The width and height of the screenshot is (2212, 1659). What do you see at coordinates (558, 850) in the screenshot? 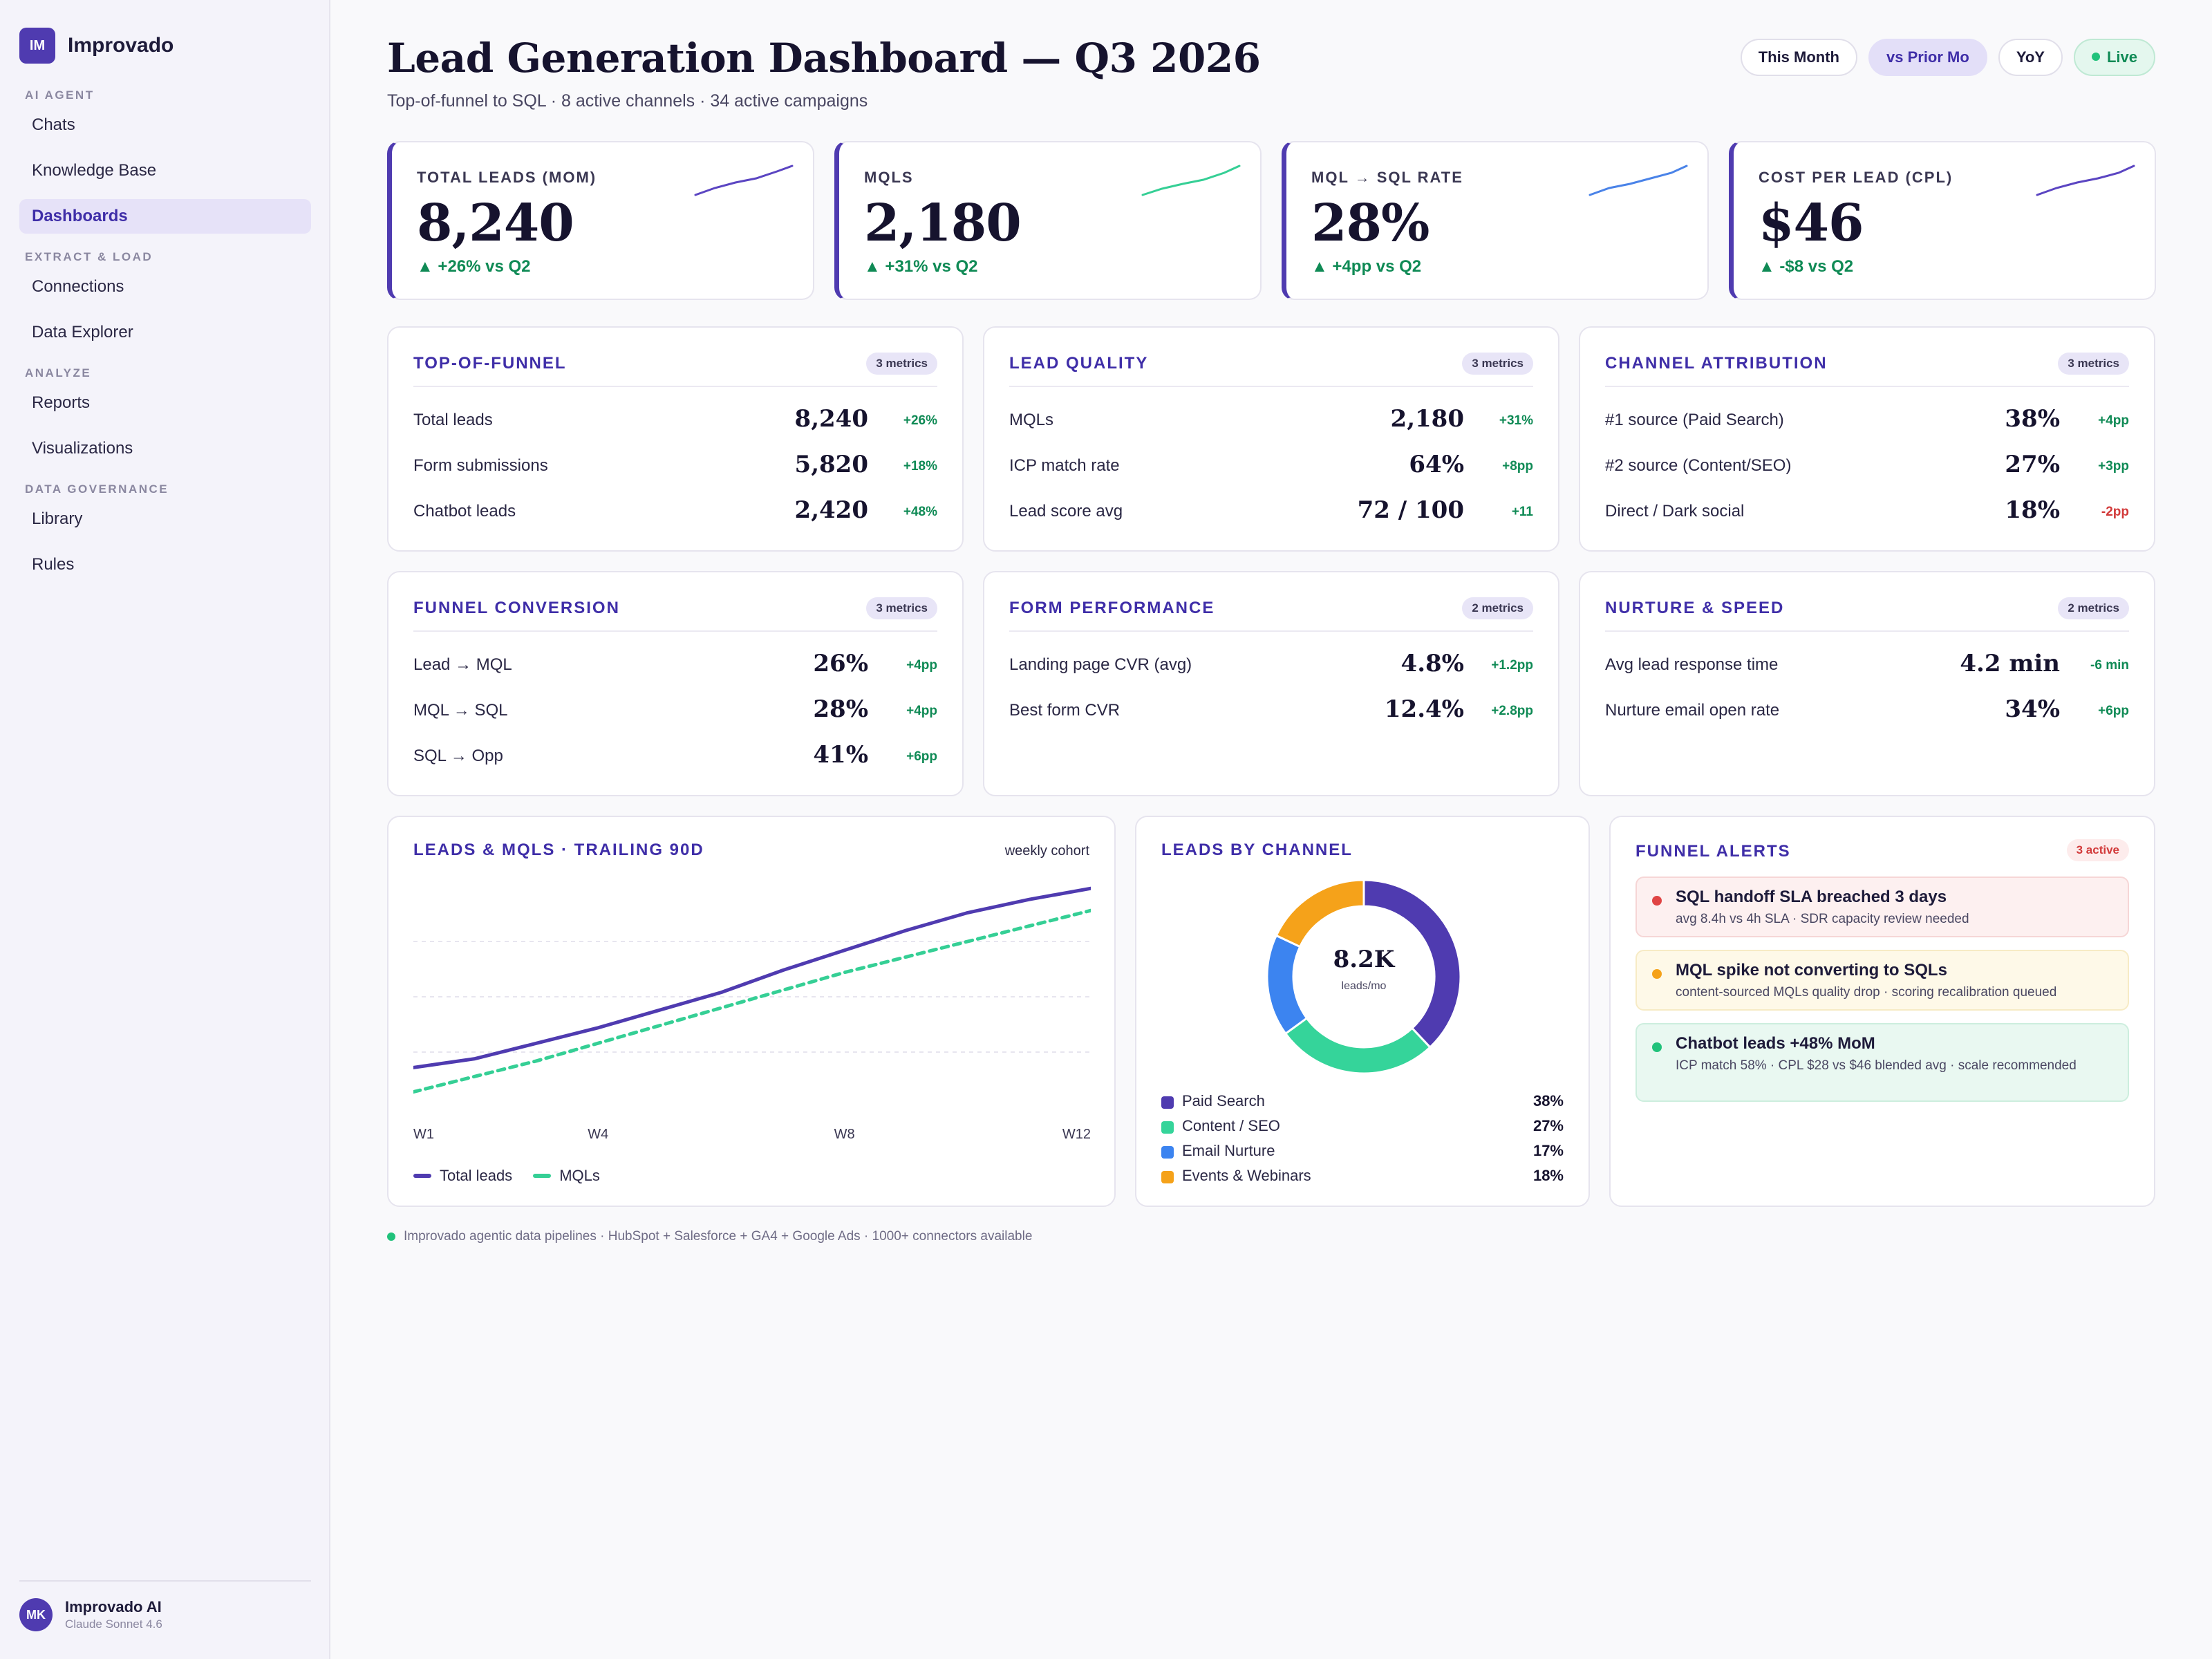
I see `chart-title: LEADS & MQLS · TRAILING 90D` at bounding box center [558, 850].